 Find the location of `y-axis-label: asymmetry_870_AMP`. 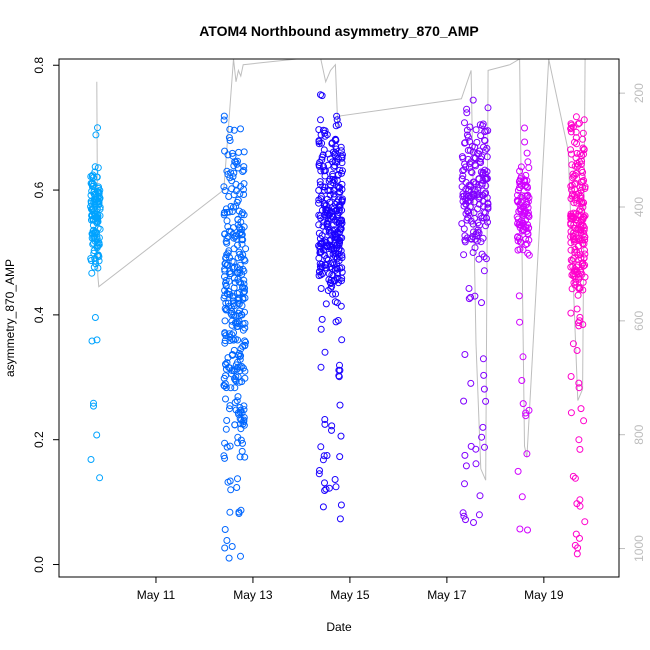

y-axis-label: asymmetry_870_AMP is located at coordinates (10, 318).